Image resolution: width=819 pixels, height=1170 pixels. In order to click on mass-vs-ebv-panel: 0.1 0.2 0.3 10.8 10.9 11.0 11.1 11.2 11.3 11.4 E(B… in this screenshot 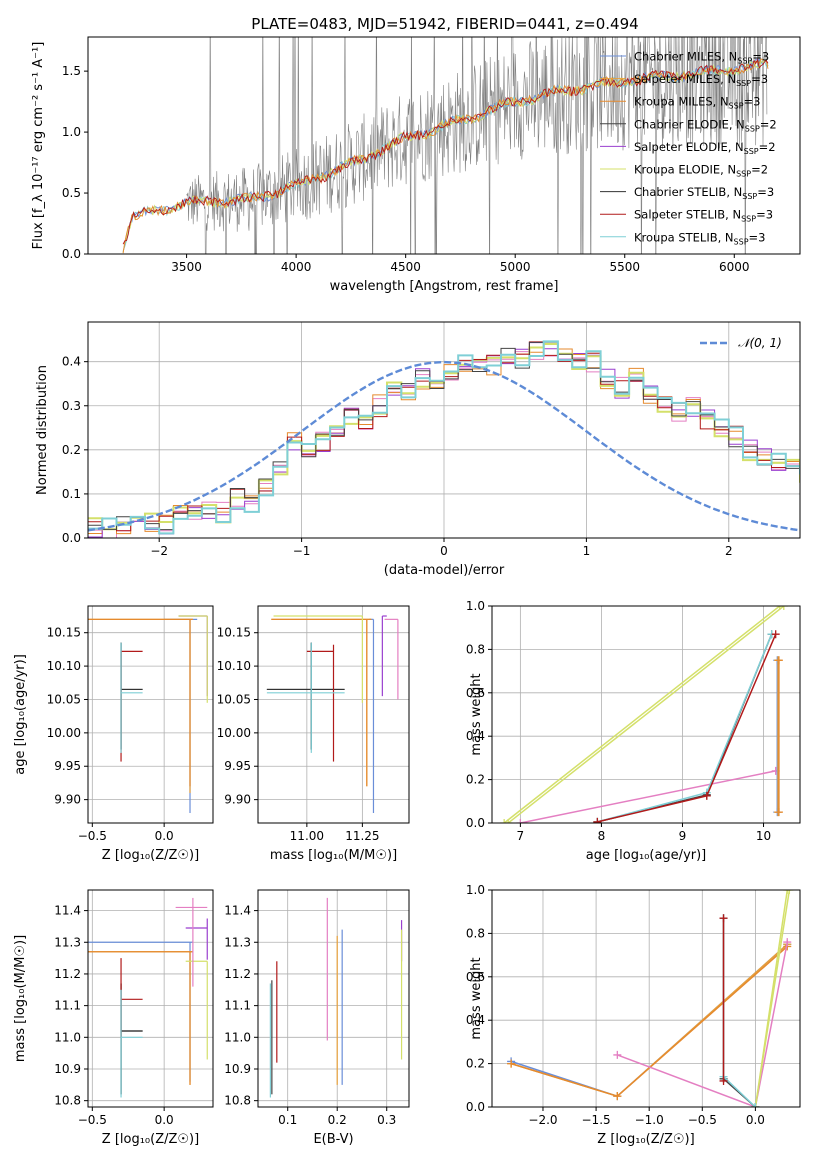, I will do `click(317, 1018)`.